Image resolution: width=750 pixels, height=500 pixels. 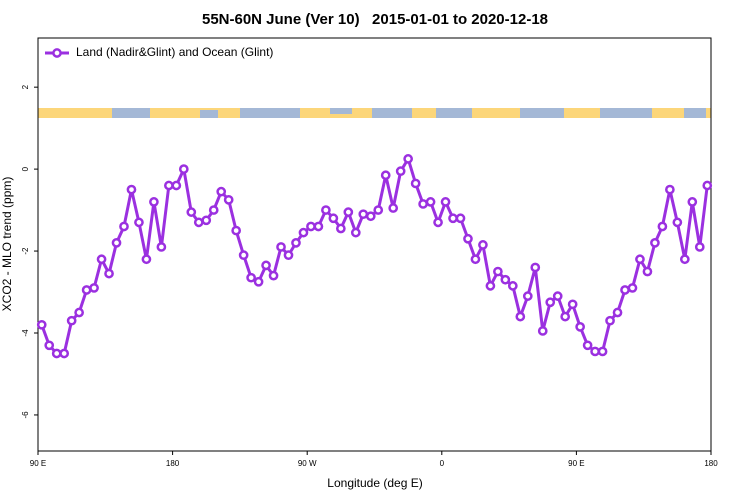 I want to click on y-axis-label: XCO2 - MLO trend (ppm), so click(x=7, y=244).